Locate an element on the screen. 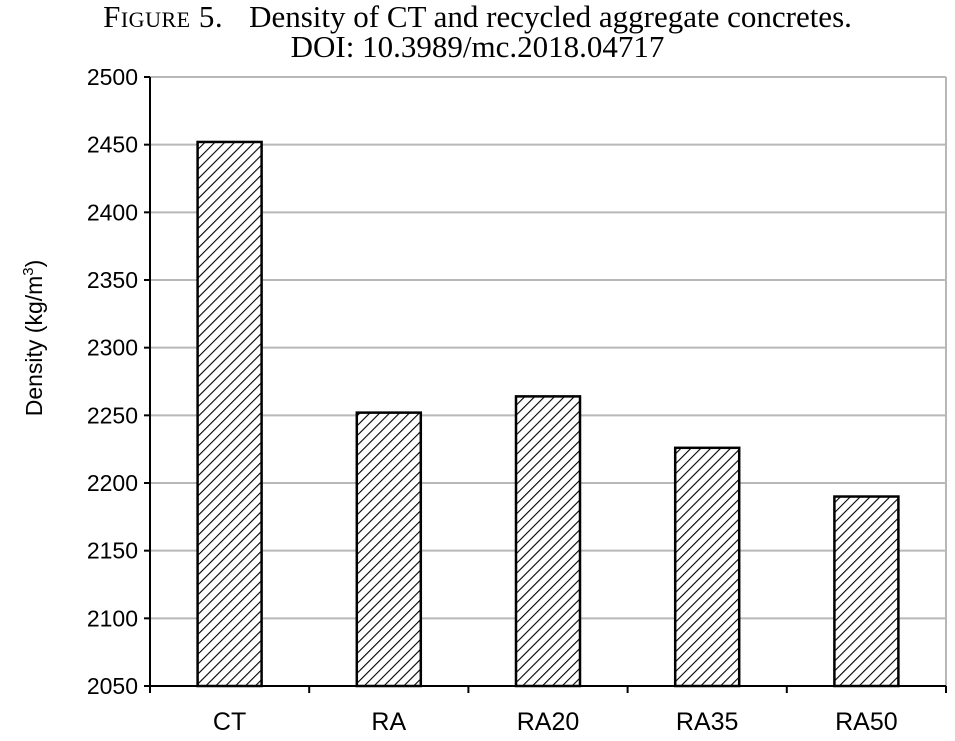 Image resolution: width=955 pixels, height=741 pixels. bar-ct is located at coordinates (229, 414).